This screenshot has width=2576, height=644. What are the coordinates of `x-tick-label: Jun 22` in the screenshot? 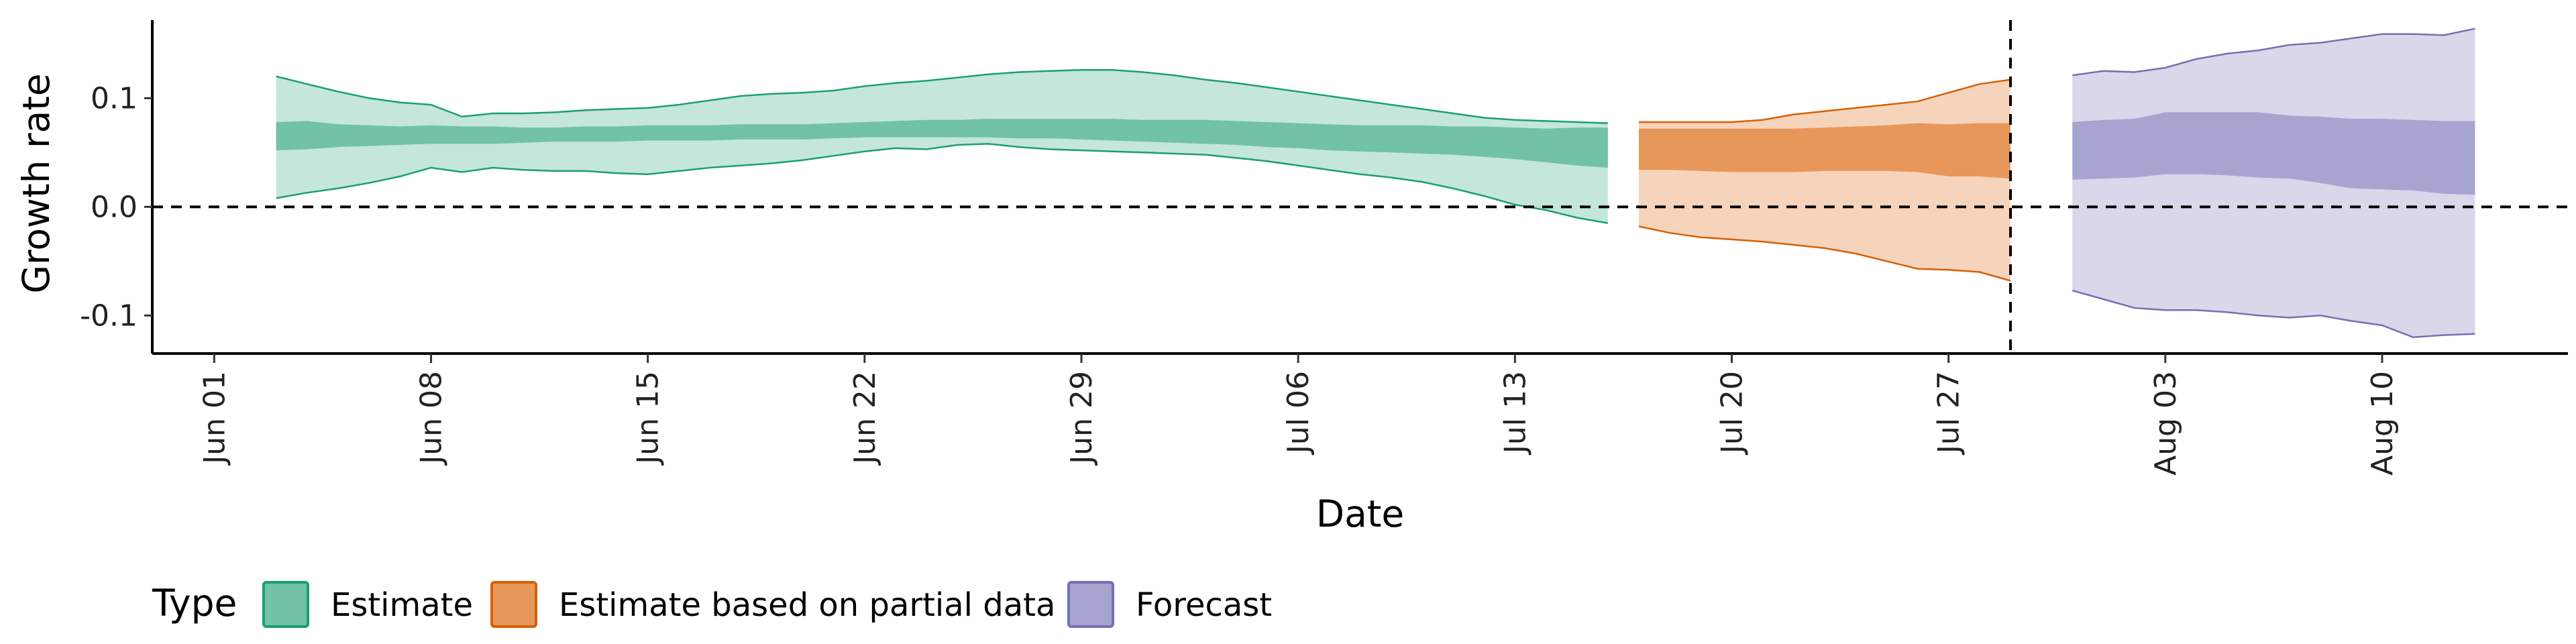 It's located at (865, 418).